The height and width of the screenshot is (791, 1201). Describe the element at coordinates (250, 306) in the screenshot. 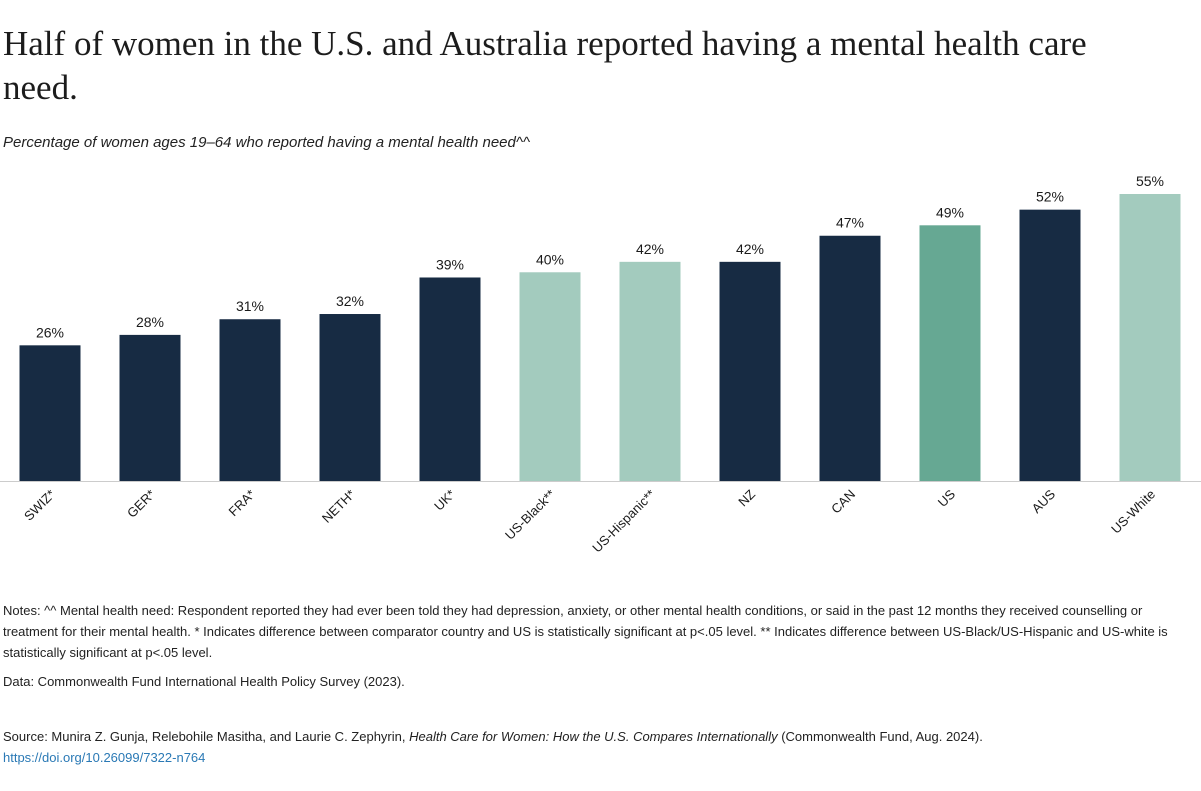

I see `data-label: 31%` at that location.